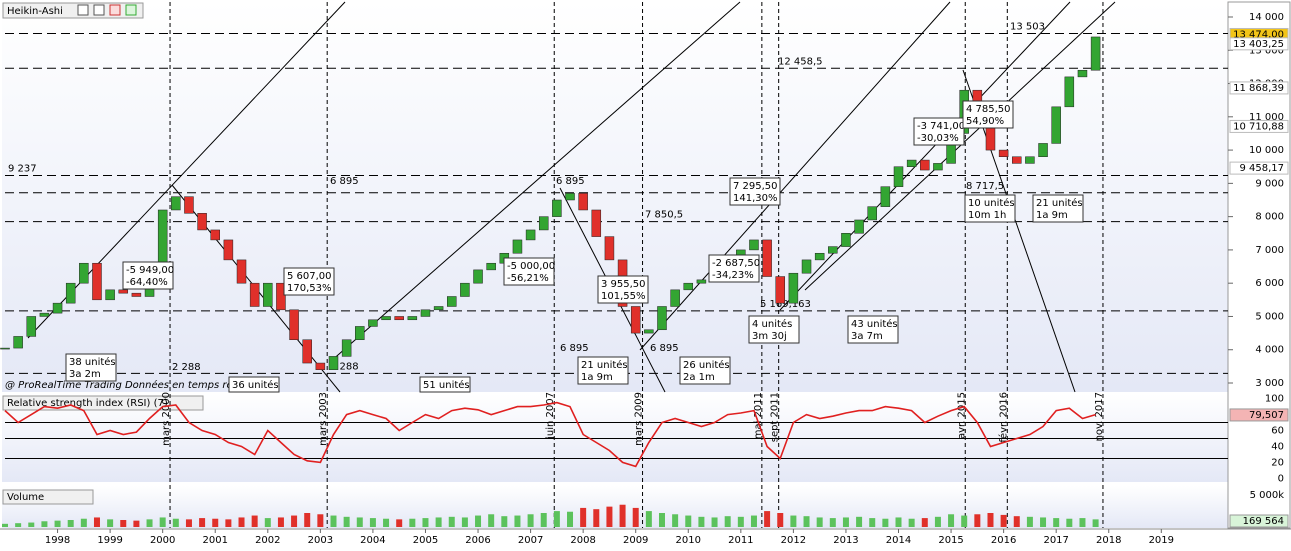 The image size is (1291, 551). Describe the element at coordinates (150, 270) in the screenshot. I see `annotation-text: -5 949,00` at that location.